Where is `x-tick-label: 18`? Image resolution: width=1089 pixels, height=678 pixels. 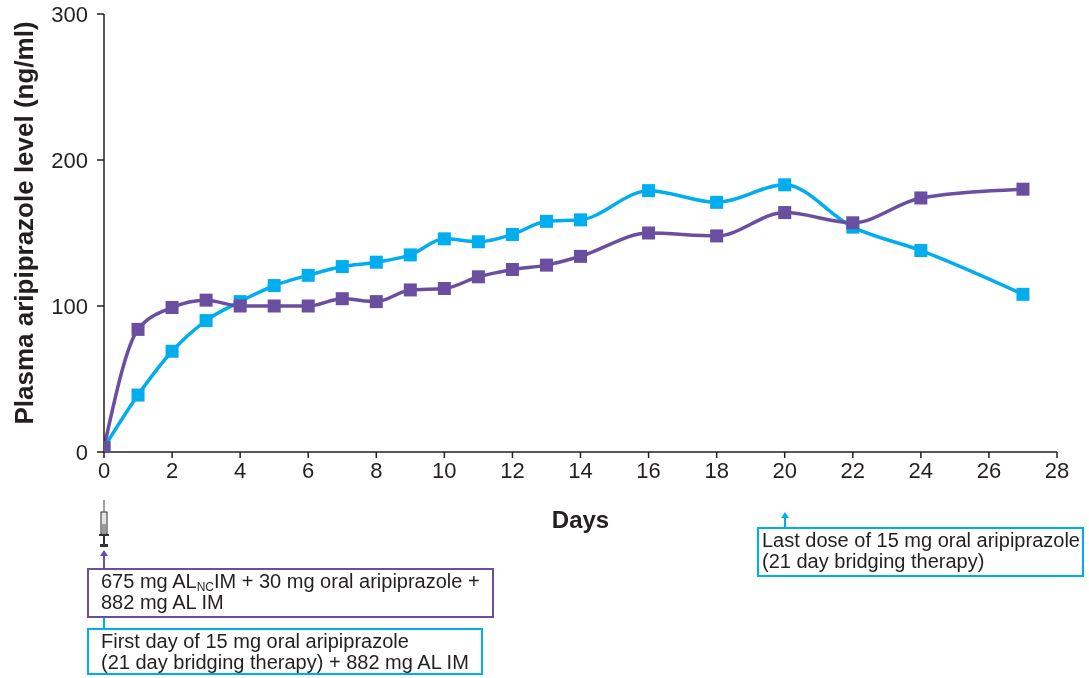
x-tick-label: 18 is located at coordinates (716, 470).